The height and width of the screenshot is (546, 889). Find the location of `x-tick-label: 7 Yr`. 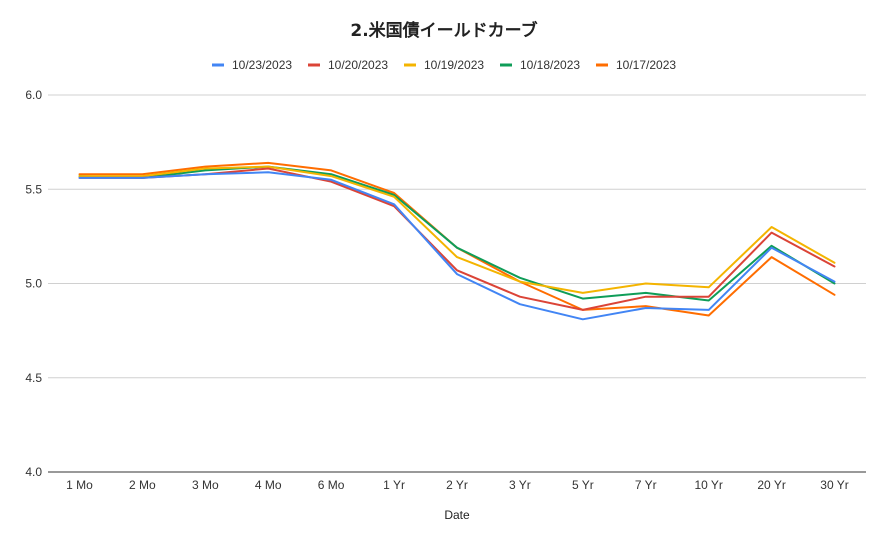

x-tick-label: 7 Yr is located at coordinates (646, 485).